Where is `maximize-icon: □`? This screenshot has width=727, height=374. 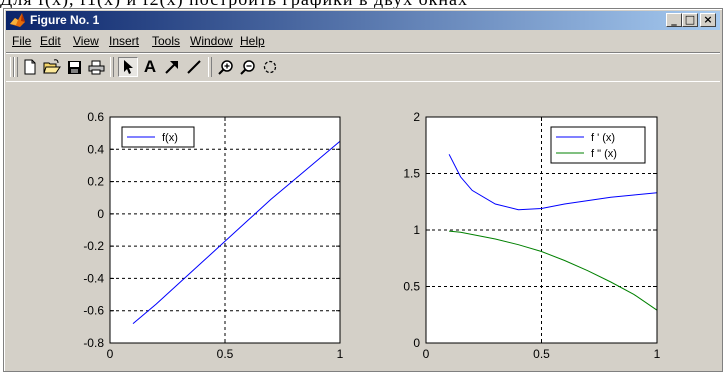 maximize-icon: □ is located at coordinates (690, 19).